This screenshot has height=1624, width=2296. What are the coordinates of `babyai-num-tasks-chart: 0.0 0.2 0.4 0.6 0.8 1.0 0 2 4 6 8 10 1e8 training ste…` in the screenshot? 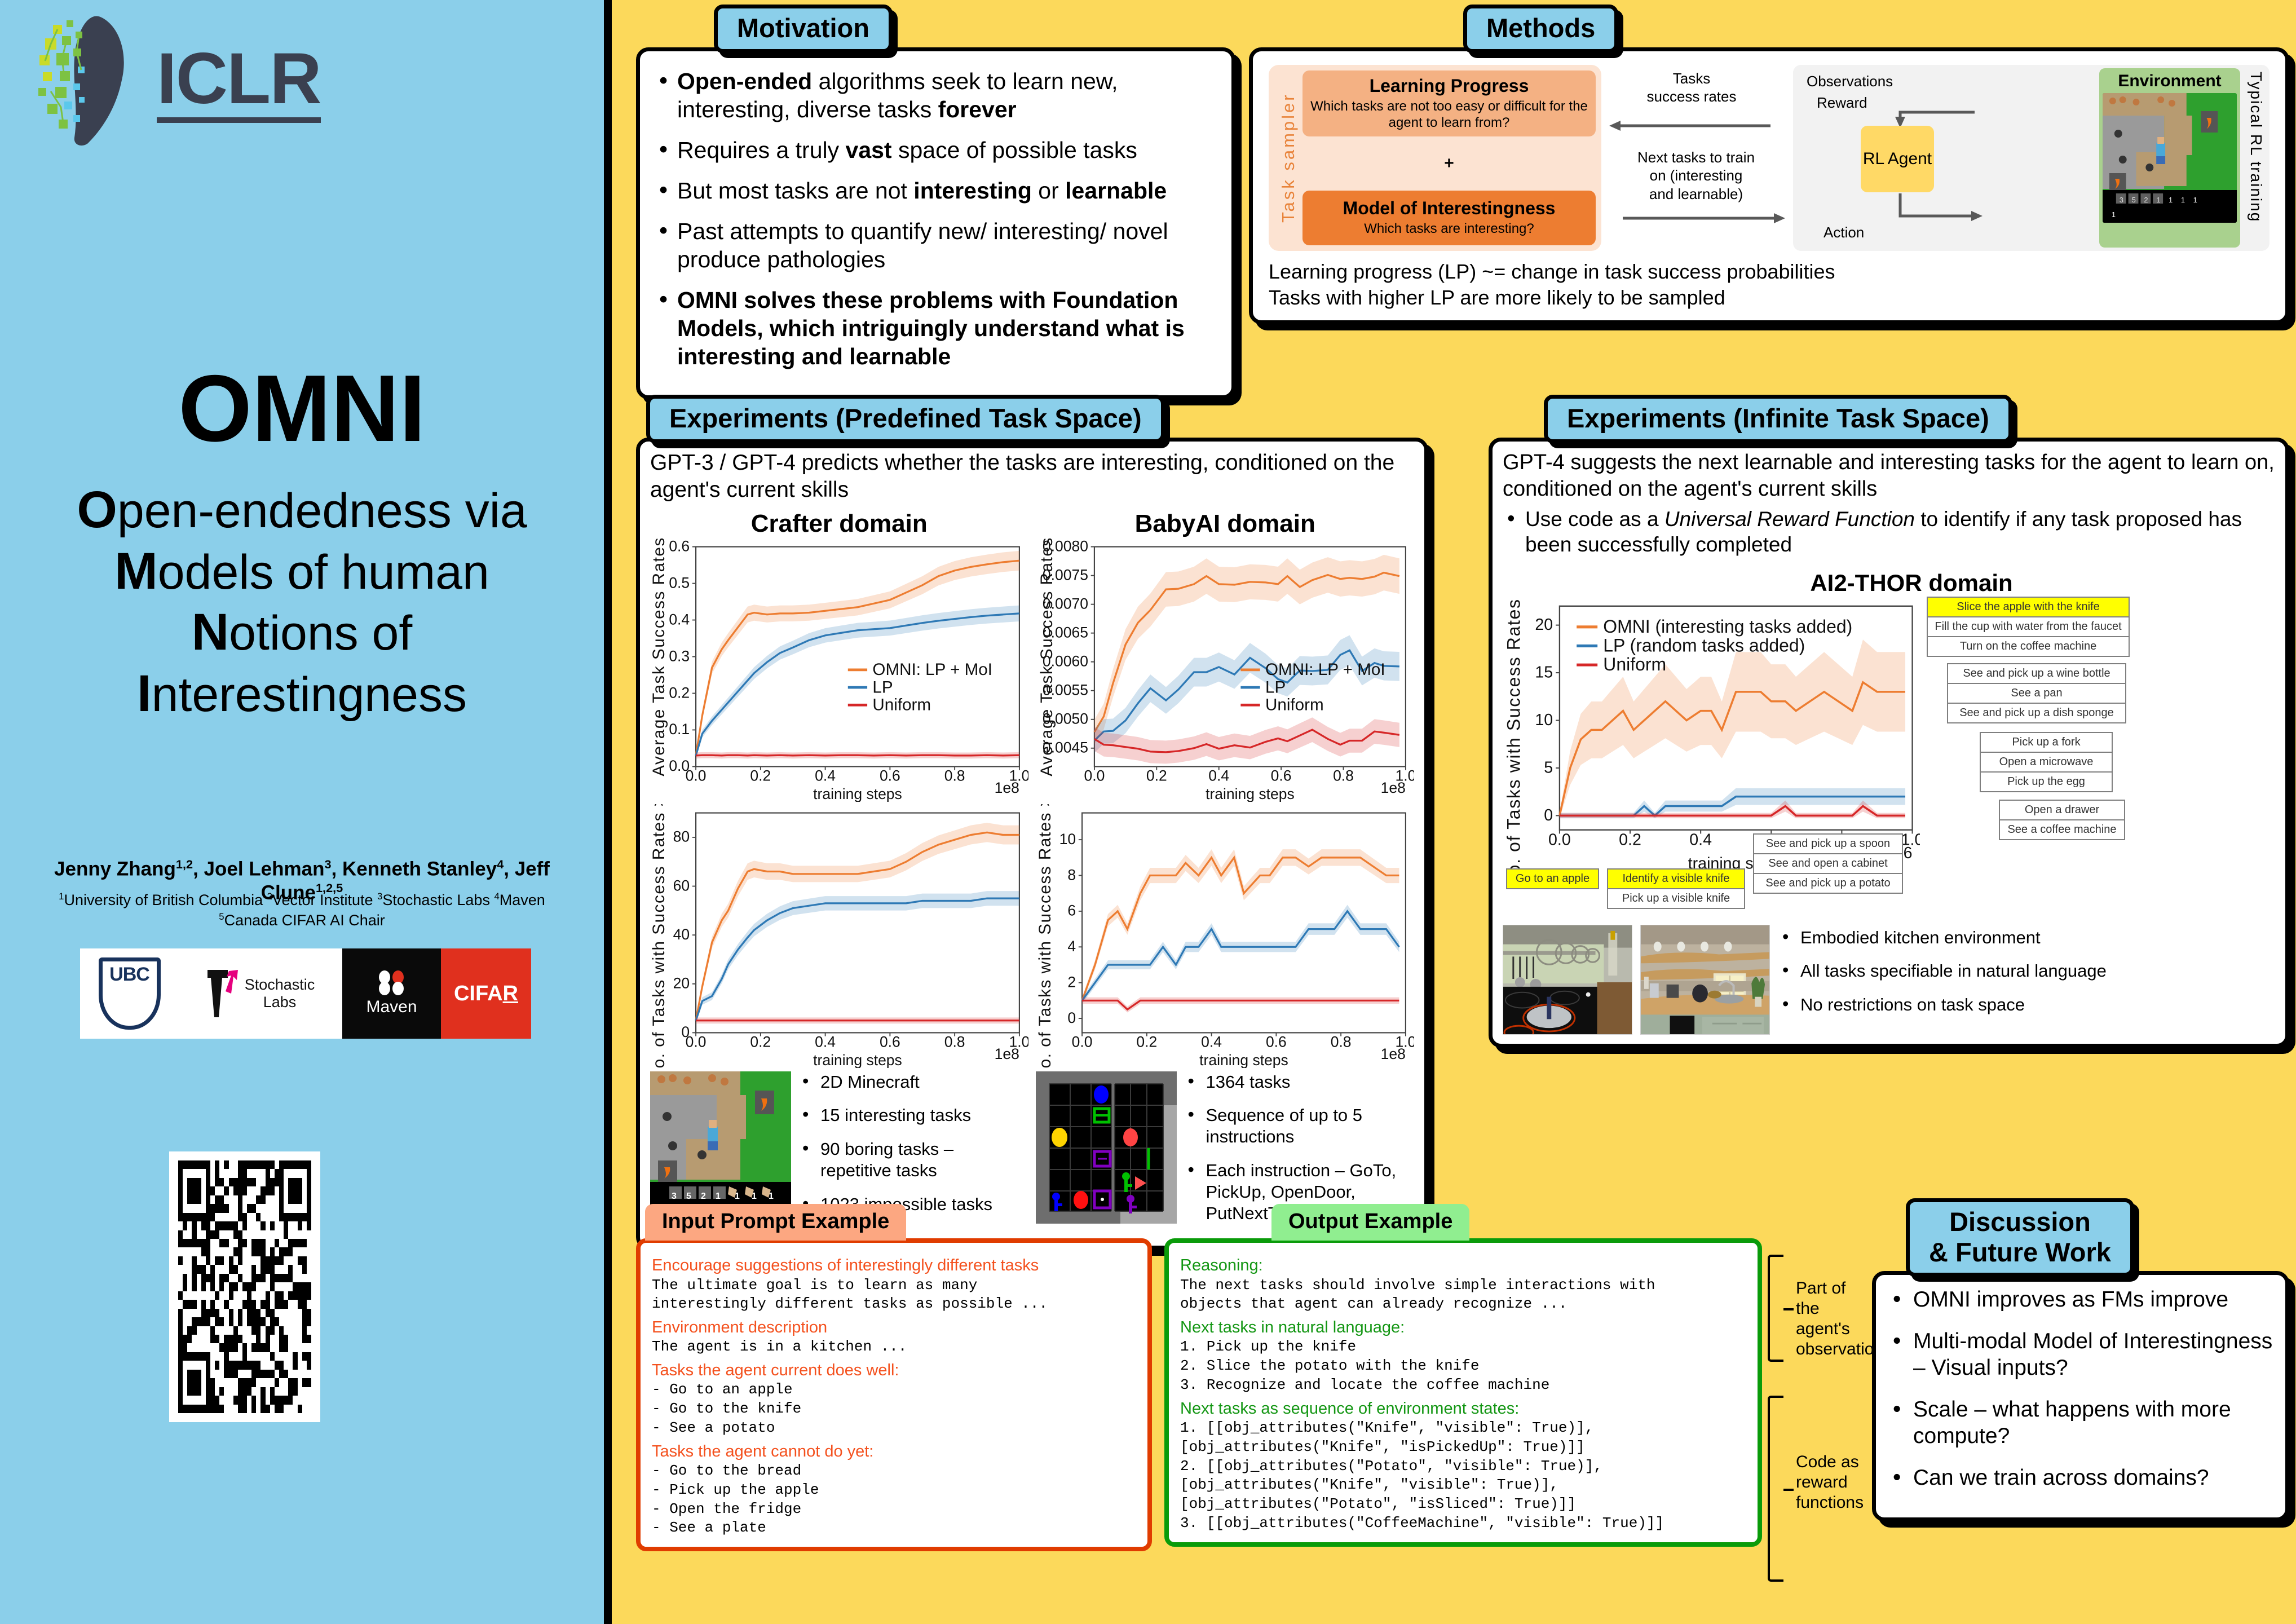 It's located at (1225, 936).